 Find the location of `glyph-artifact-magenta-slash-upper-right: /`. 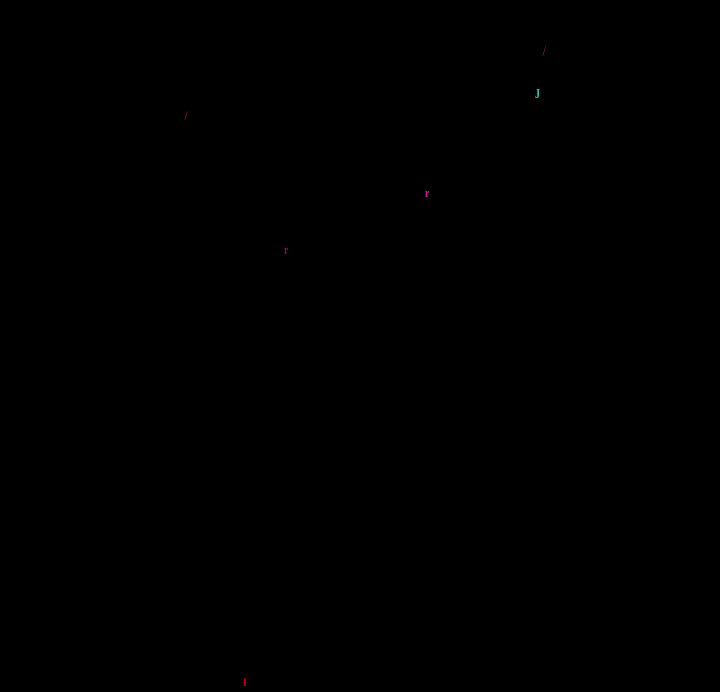

glyph-artifact-magenta-slash-upper-right: / is located at coordinates (544, 52).